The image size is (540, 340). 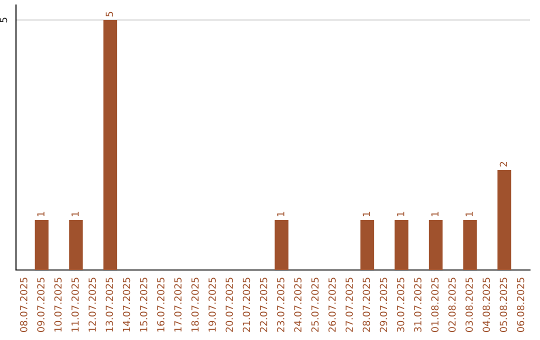 What do you see at coordinates (264, 305) in the screenshot?
I see `x-tick-label: 22.07.2025` at bounding box center [264, 305].